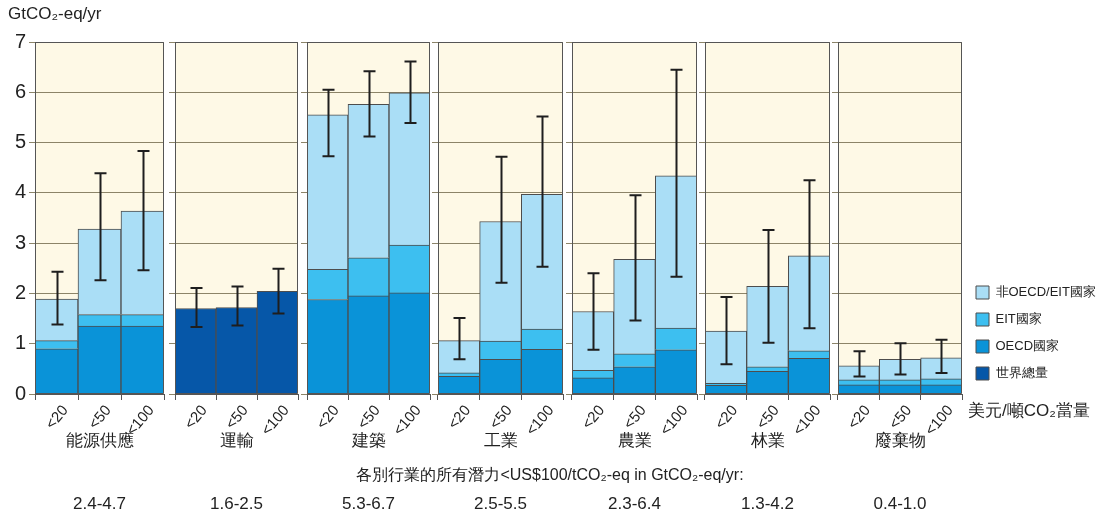  I want to click on legend-label: OECD國家, so click(1027, 346).